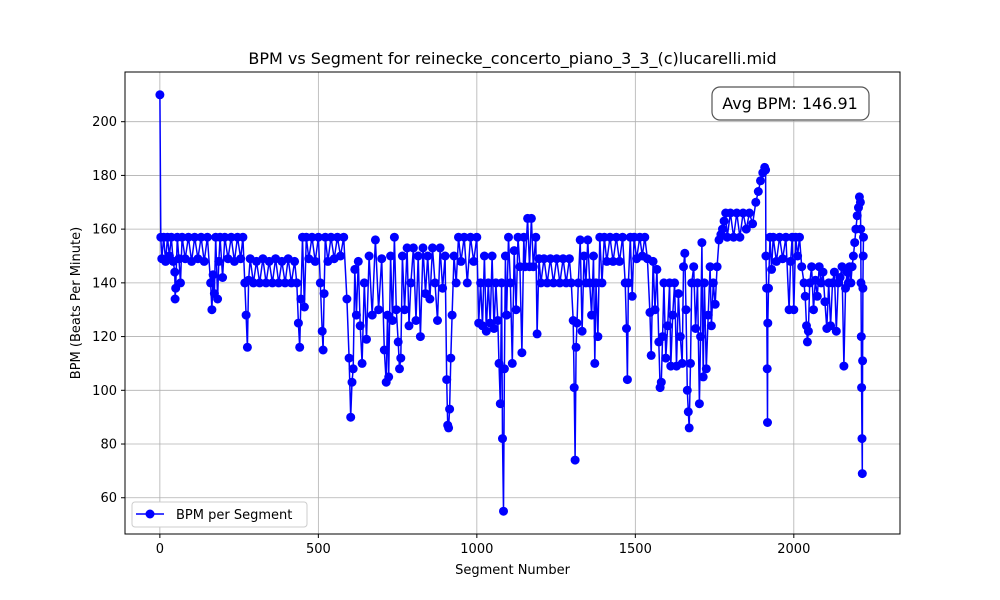 This screenshot has height=600, width=1000. Describe the element at coordinates (513, 570) in the screenshot. I see `x-axis-label: Segment Number` at that location.